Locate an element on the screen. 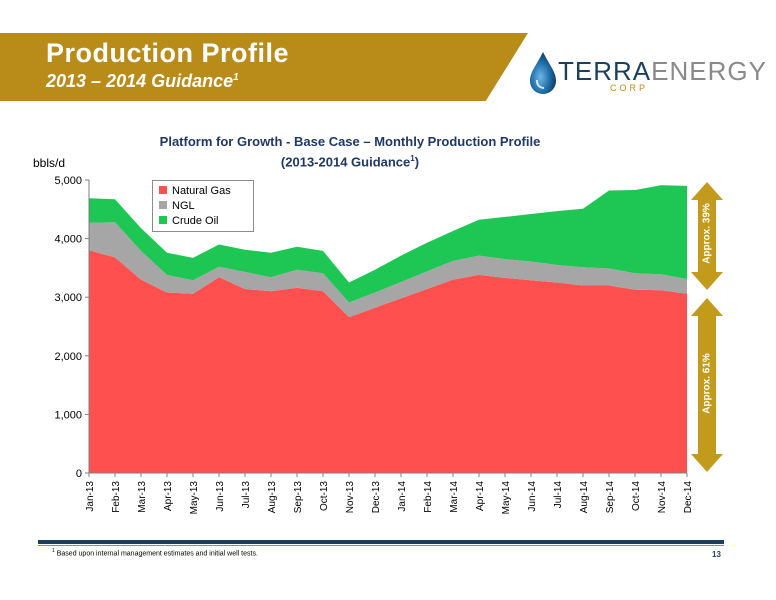 Image resolution: width=776 pixels, height=600 pixels. x-tick-label: Dec-13 is located at coordinates (376, 497).